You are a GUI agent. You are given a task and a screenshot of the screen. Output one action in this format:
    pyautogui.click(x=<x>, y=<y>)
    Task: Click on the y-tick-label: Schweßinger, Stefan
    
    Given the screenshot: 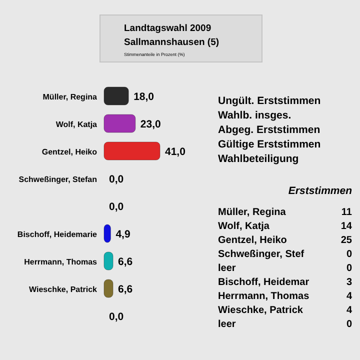 What is the action you would take?
    pyautogui.click(x=58, y=179)
    